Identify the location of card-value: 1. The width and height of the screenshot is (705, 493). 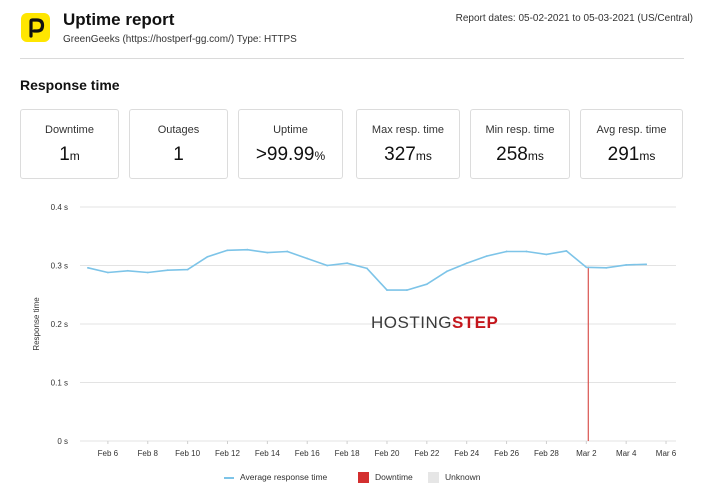
(178, 154).